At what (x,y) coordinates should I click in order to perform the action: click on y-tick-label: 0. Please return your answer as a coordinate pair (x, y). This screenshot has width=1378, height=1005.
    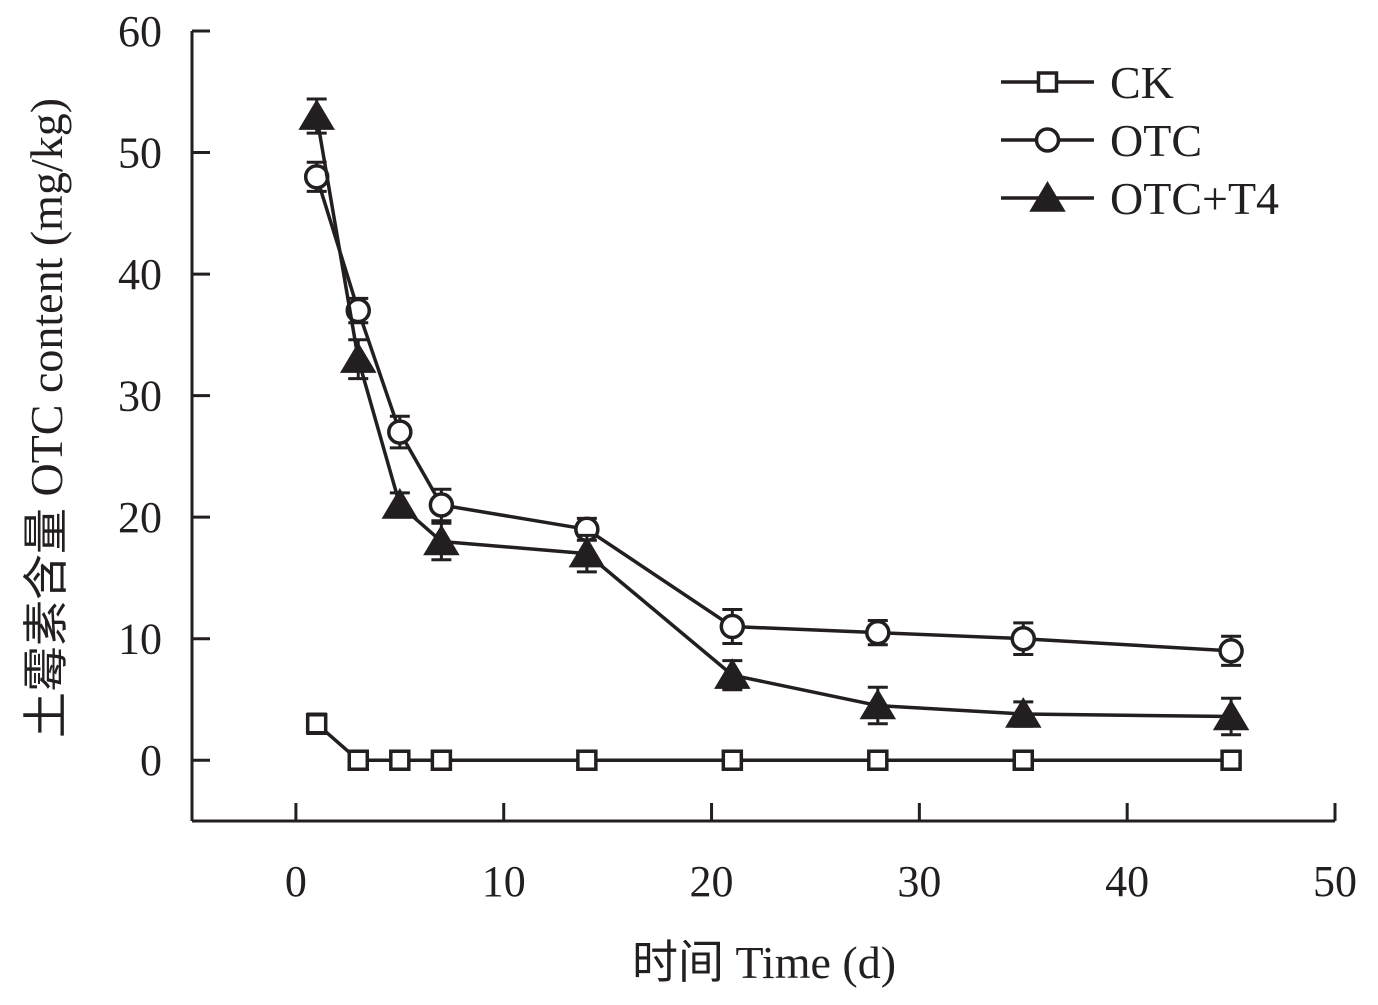
    Looking at the image, I should click on (151, 760).